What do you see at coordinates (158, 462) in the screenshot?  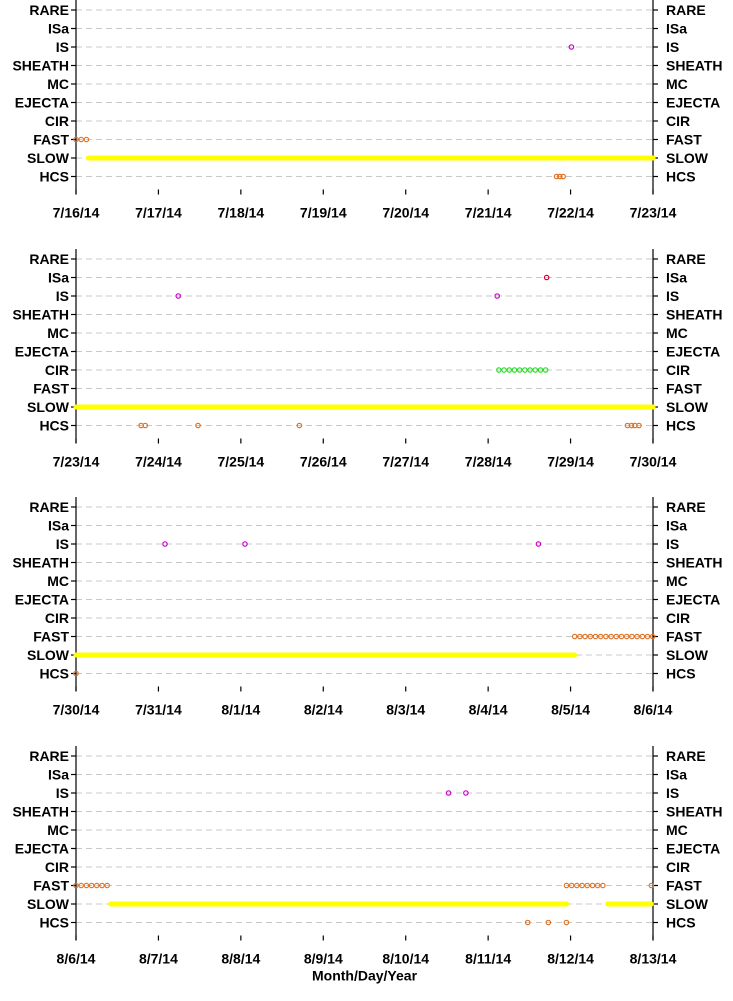 I see `x-tick-label: 7/24/14` at bounding box center [158, 462].